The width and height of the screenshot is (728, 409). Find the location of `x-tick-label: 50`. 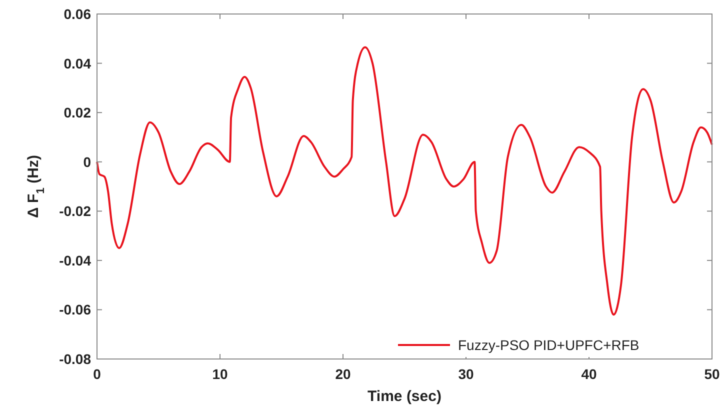

x-tick-label: 50 is located at coordinates (712, 374).